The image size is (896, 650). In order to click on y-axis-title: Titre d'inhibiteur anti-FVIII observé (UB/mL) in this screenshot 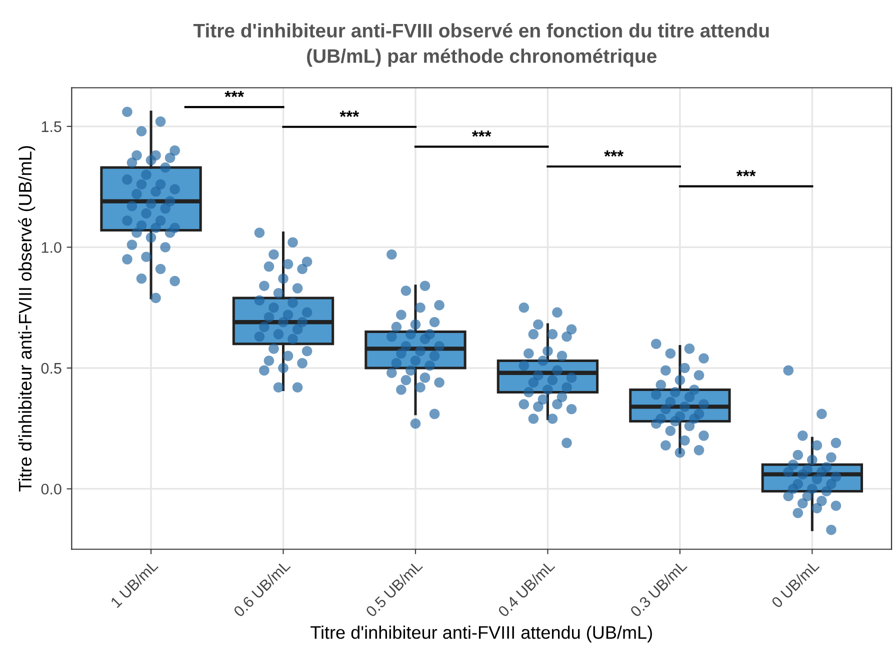, I will do `click(27, 319)`.